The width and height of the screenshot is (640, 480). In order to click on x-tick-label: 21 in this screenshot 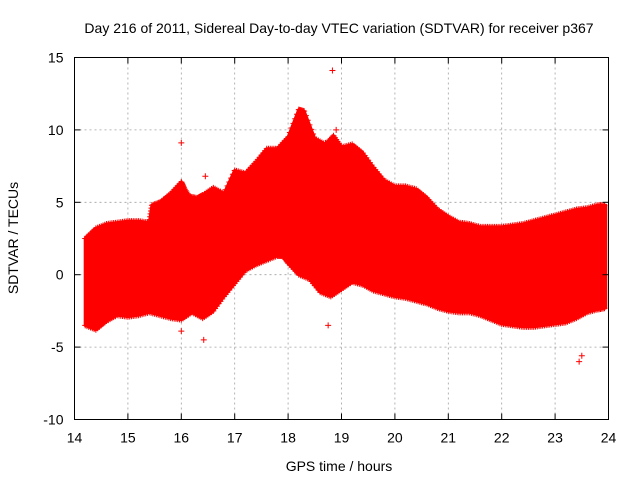, I will do `click(449, 438)`.